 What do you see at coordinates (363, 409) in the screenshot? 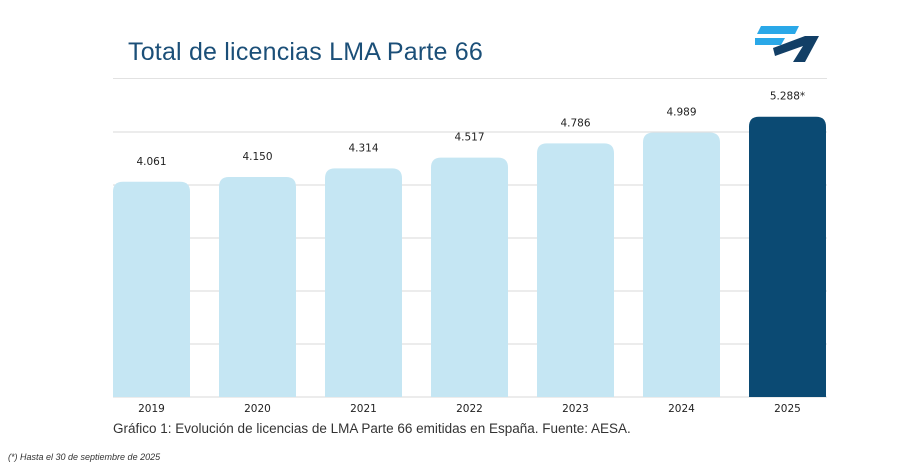
I see `x-tick-label: 2021` at bounding box center [363, 409].